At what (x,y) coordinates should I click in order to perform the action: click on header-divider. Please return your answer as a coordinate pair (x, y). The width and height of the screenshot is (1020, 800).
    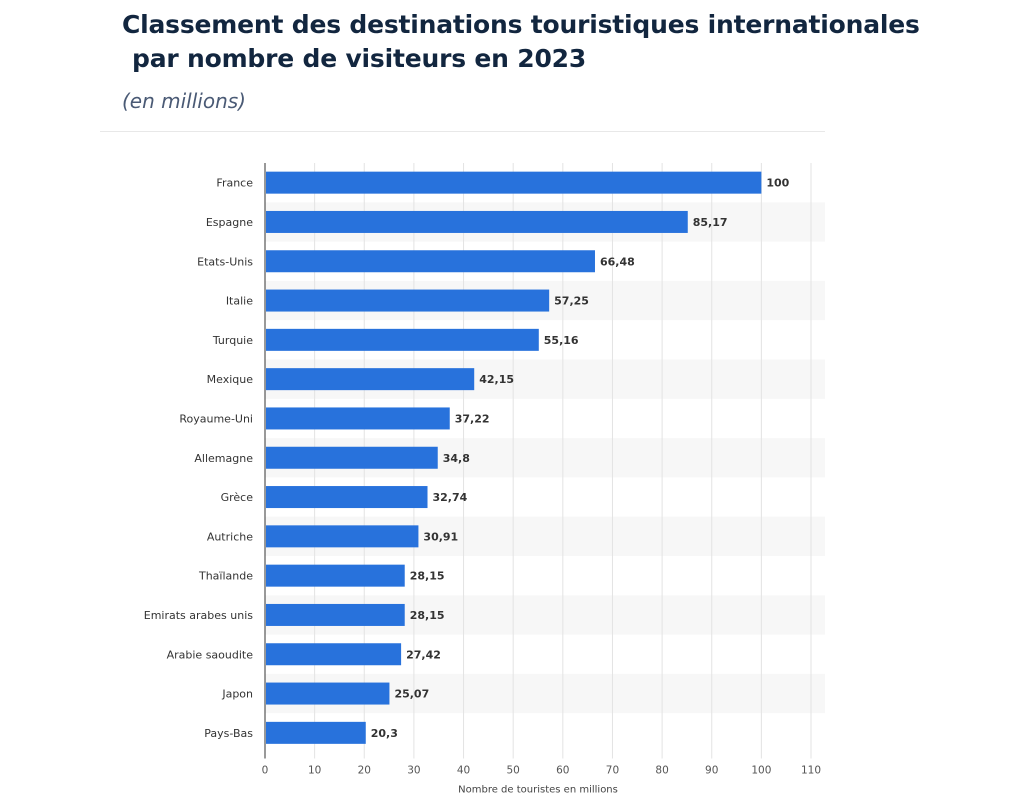
    Looking at the image, I should click on (462, 131).